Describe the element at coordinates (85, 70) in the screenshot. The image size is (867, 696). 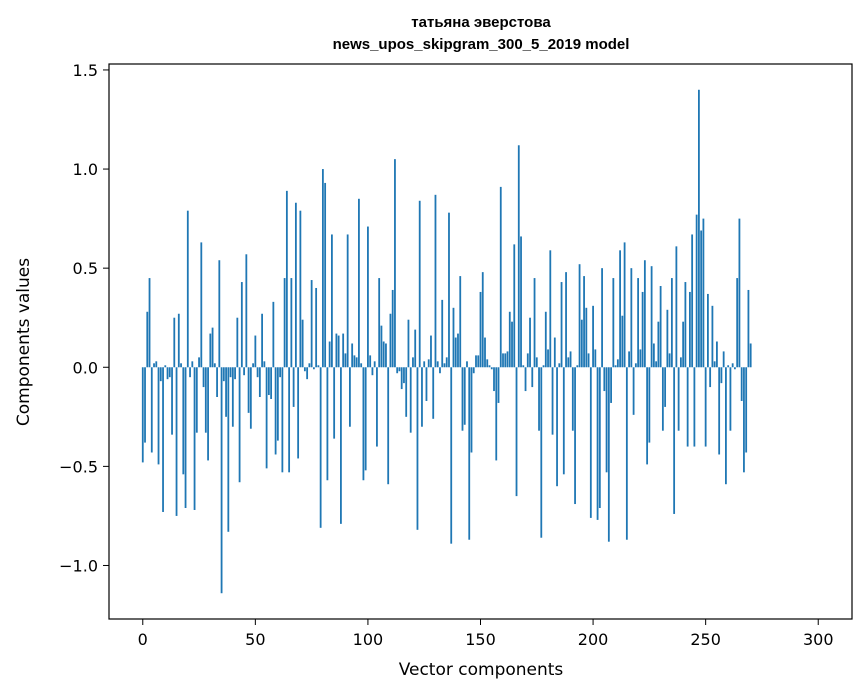
I see `y-tick-label: 1.5` at that location.